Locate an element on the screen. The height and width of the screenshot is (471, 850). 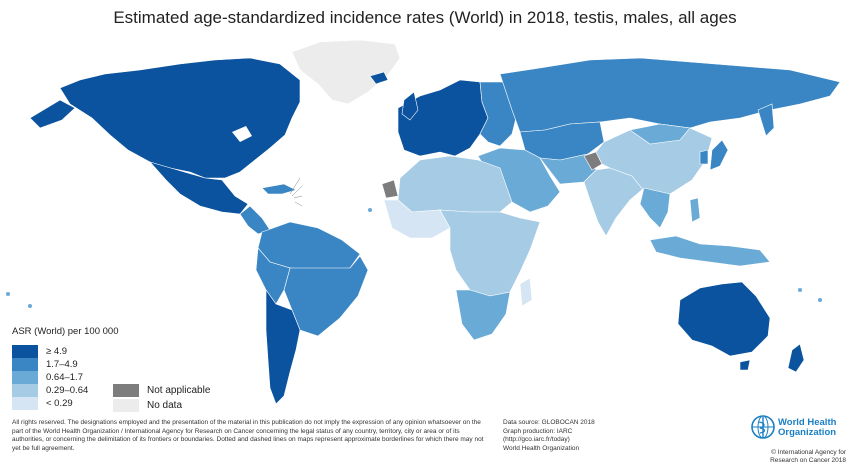
region-new-zealand is located at coordinates (796, 358).